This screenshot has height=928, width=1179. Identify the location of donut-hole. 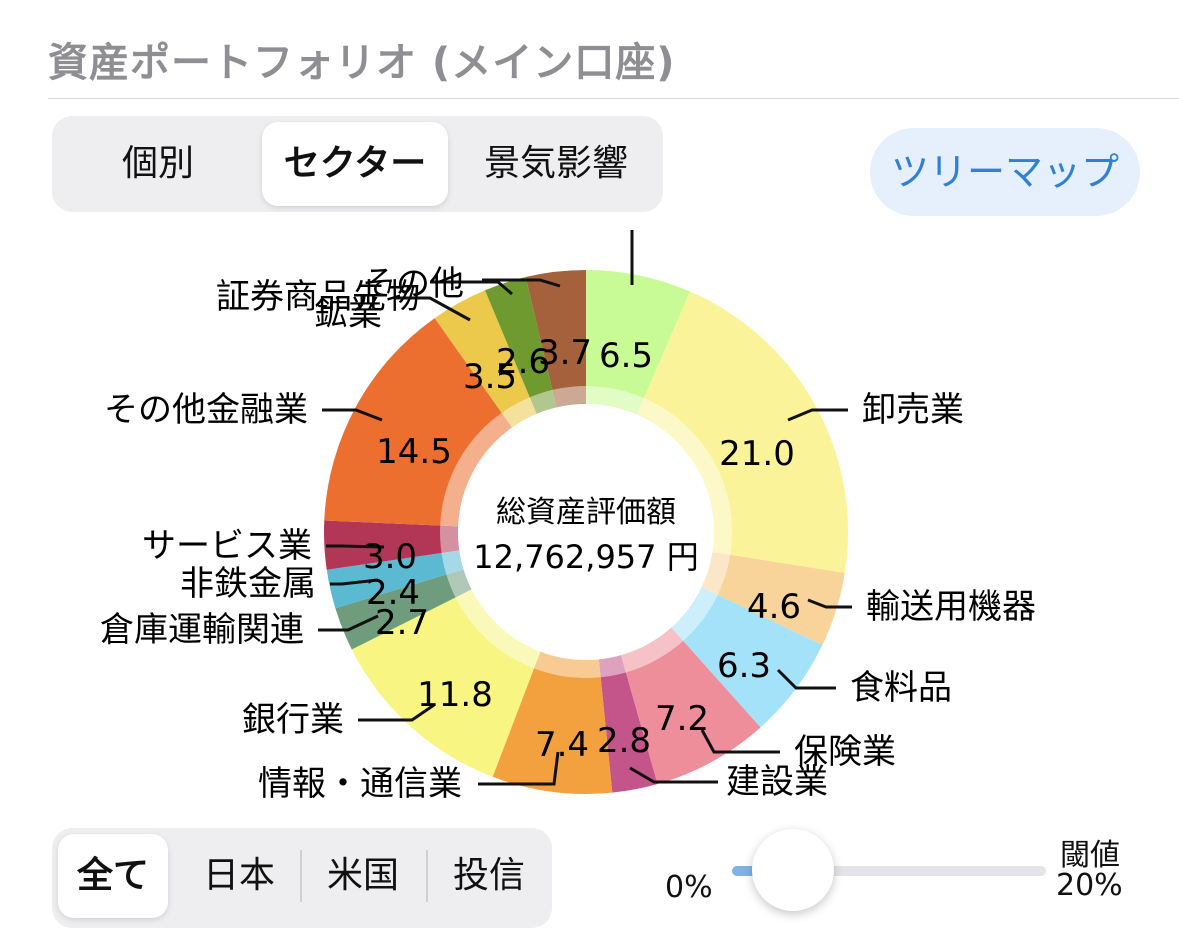
(586, 532).